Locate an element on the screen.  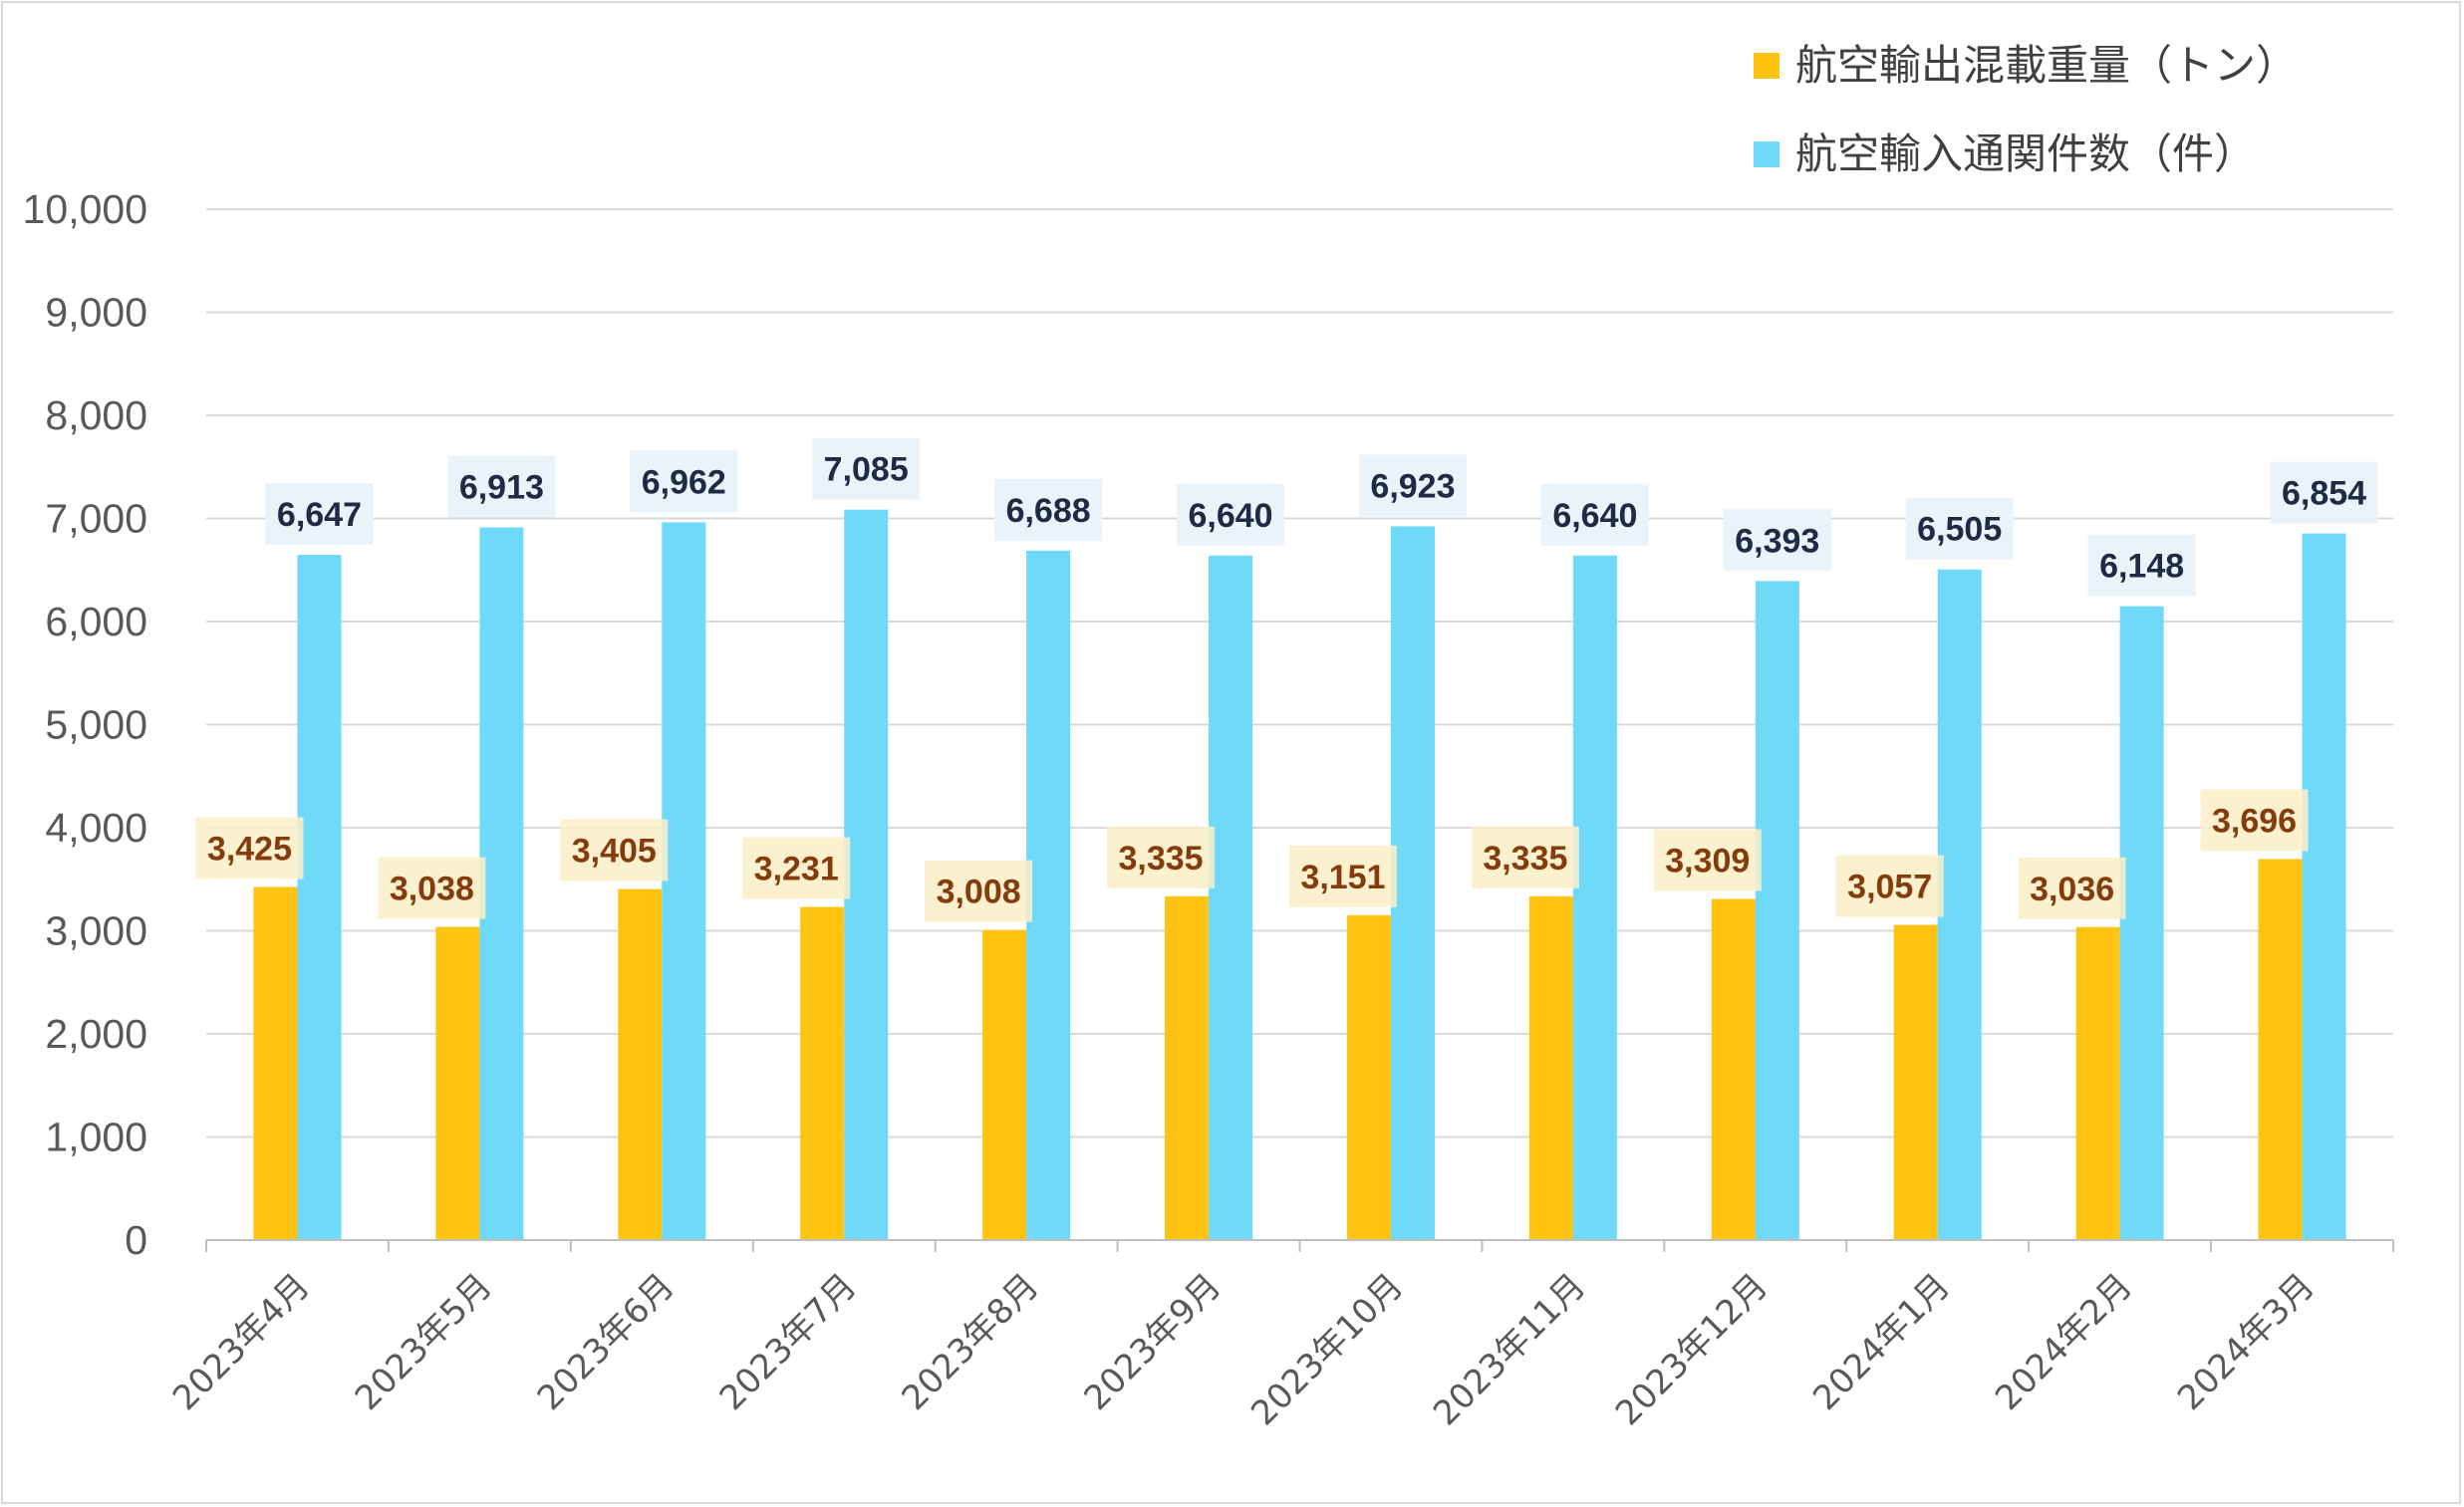
data-label-import: 6,854 is located at coordinates (2324, 492).